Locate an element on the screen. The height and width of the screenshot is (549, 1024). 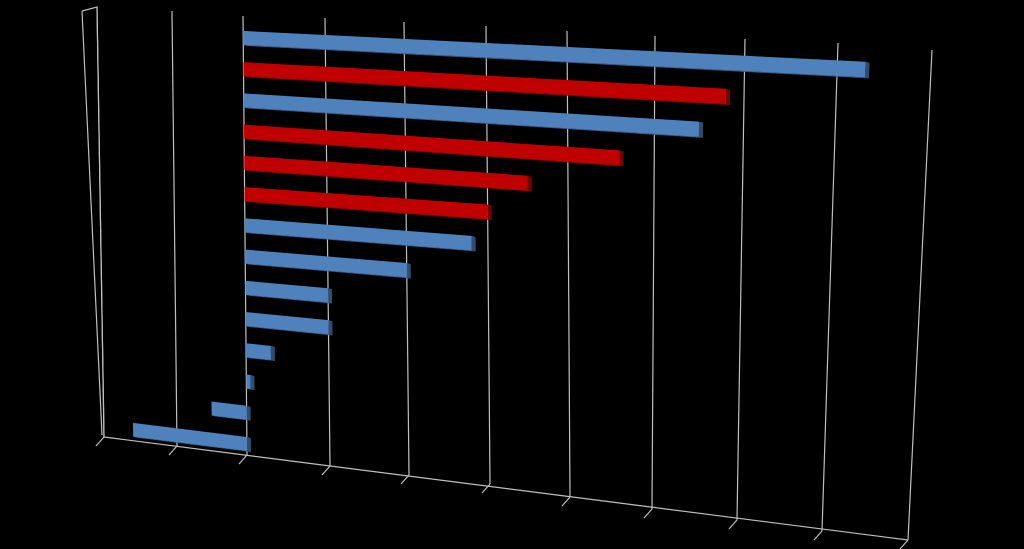
left-wall-edge is located at coordinates (93, 222).